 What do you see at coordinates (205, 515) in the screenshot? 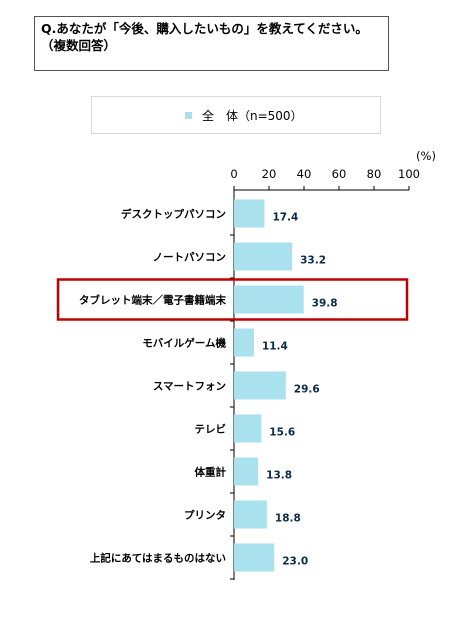
I see `category-label: プリンタ` at bounding box center [205, 515].